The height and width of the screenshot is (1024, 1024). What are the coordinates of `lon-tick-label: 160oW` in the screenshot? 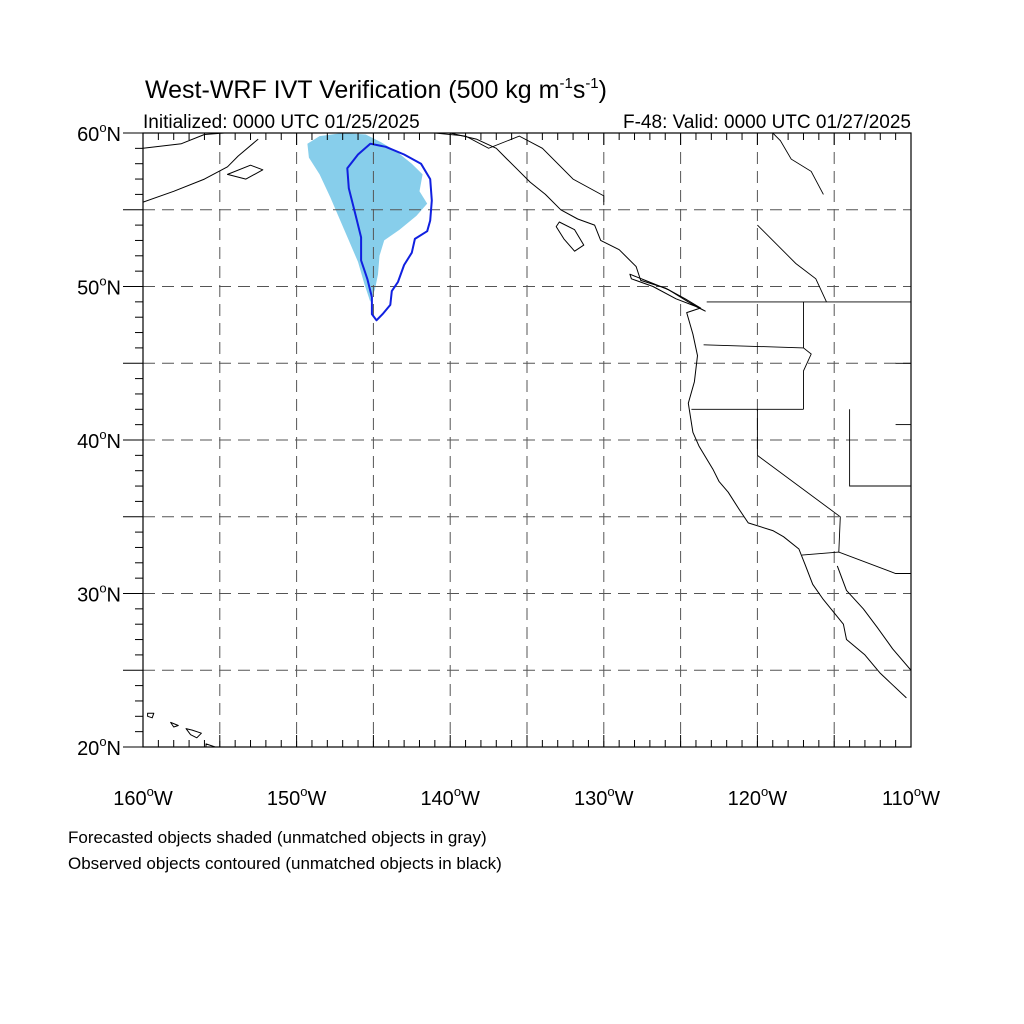 It's located at (143, 797).